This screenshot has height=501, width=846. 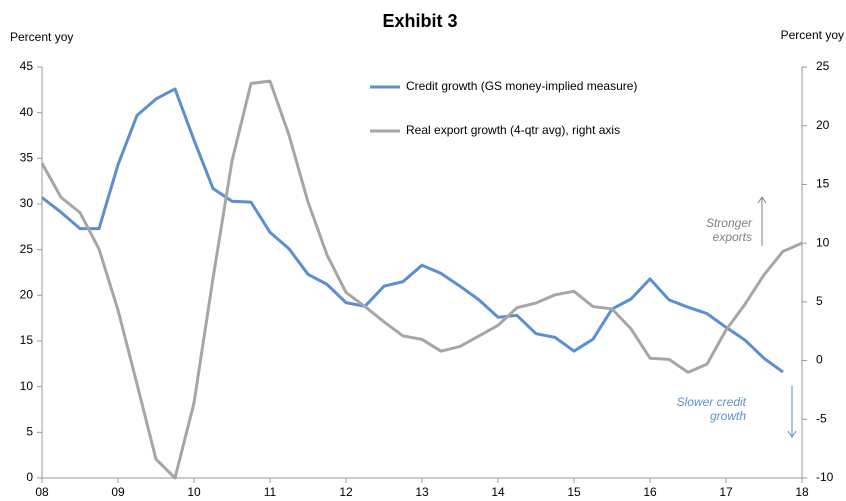 What do you see at coordinates (823, 125) in the screenshot?
I see `y2-tick-label: 20` at bounding box center [823, 125].